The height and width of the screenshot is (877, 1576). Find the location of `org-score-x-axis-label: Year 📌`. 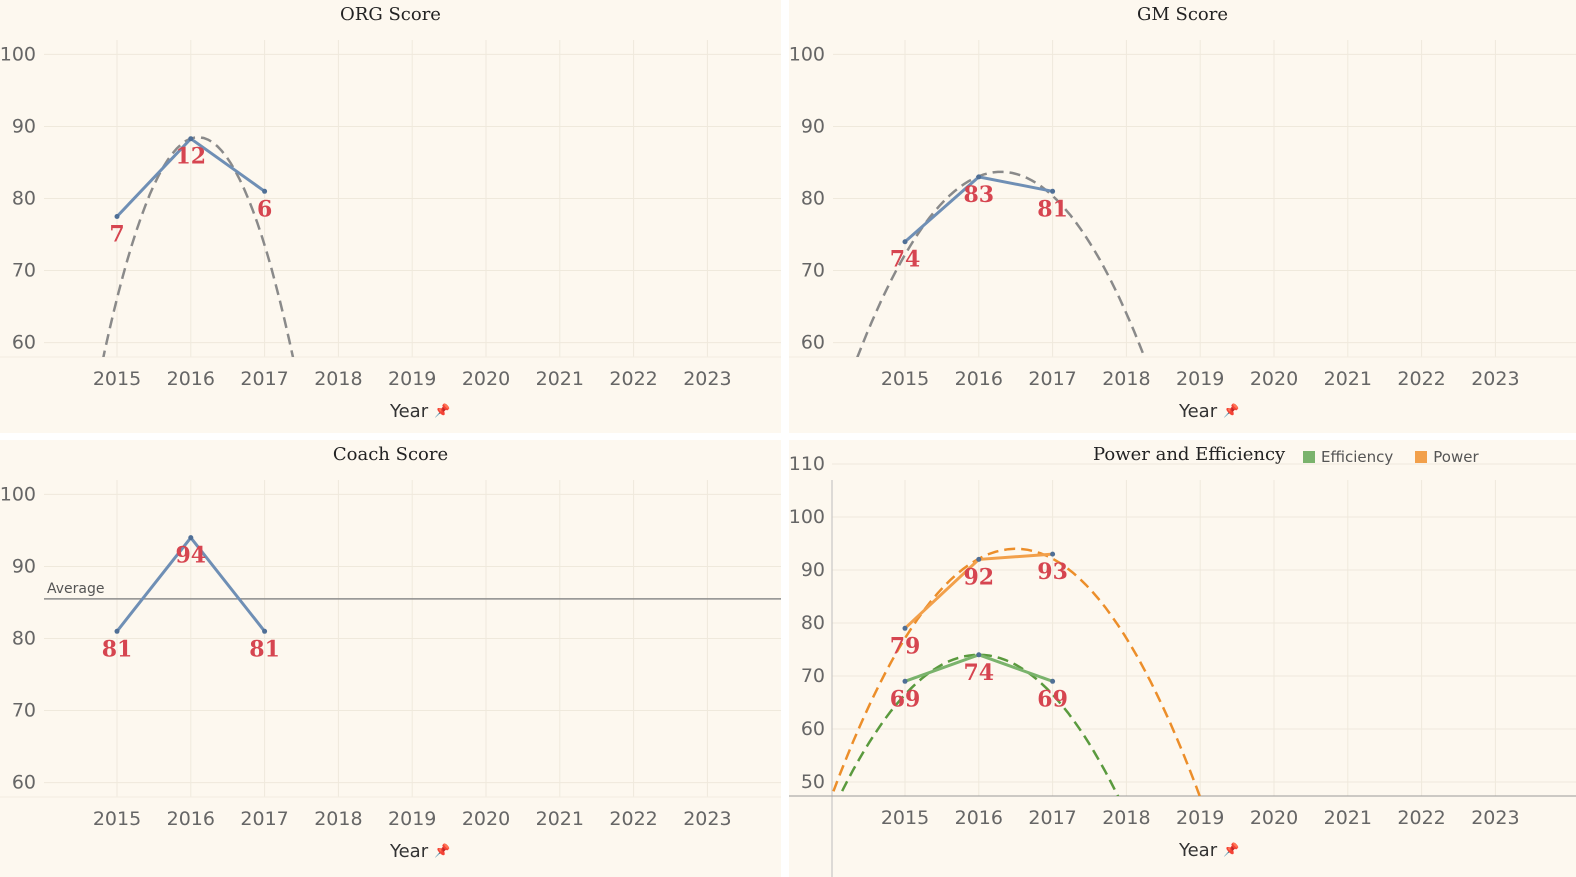

org-score-x-axis-label: Year 📌 is located at coordinates (420, 411).